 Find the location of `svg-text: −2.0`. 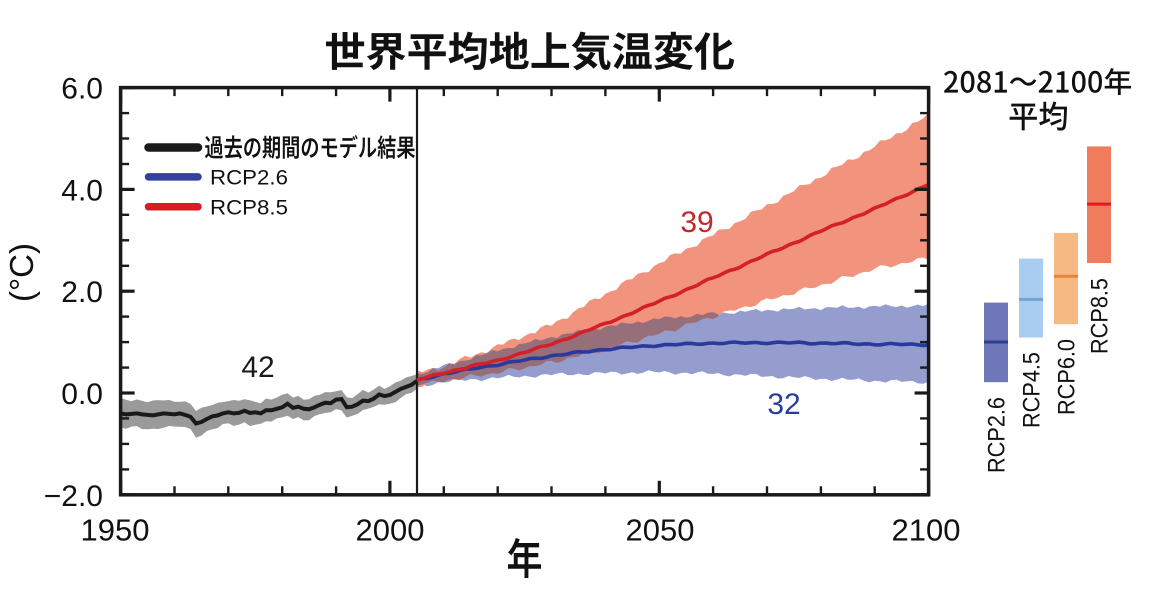

svg-text: −2.0 is located at coordinates (73, 496).